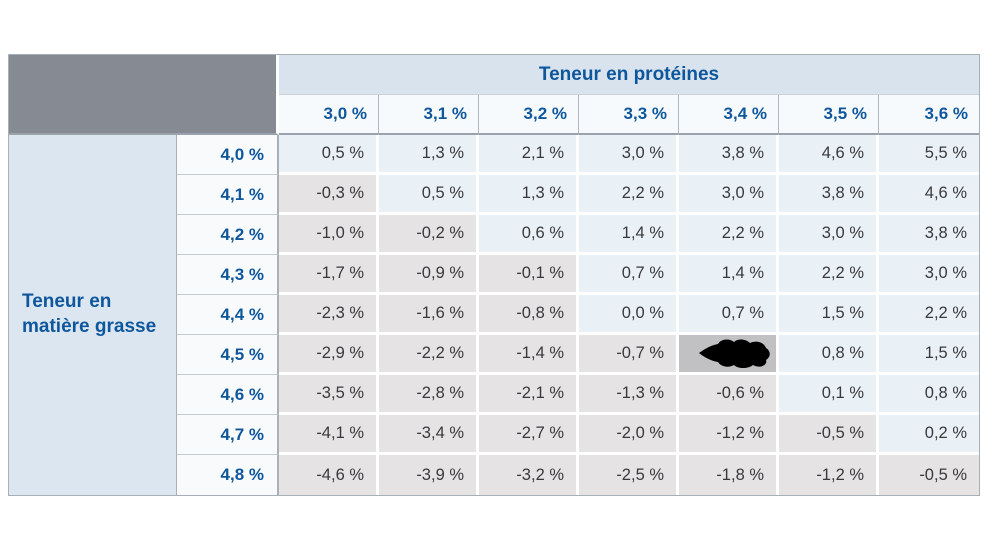  I want to click on value-cell: -1,6 %, so click(429, 315).